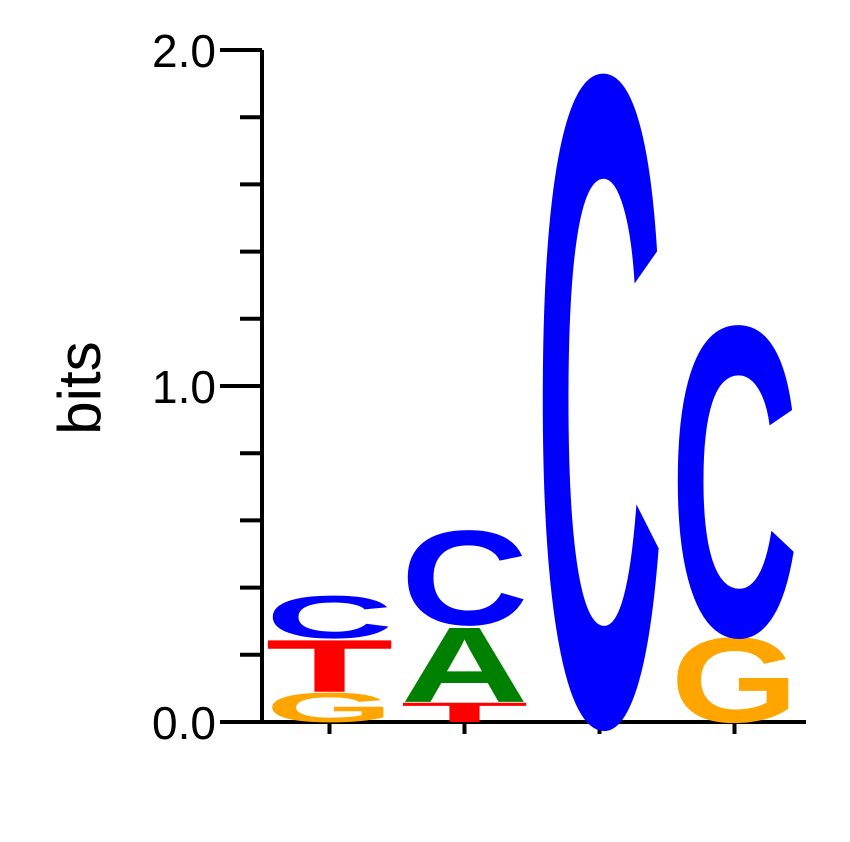  I want to click on logo-letter-a: A, so click(465, 665).